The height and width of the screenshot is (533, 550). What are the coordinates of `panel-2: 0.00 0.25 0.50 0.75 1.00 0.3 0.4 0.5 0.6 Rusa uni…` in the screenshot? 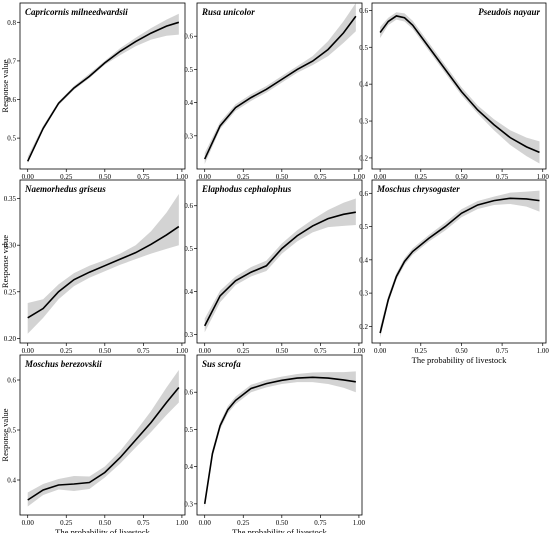 It's located at (275, 91).